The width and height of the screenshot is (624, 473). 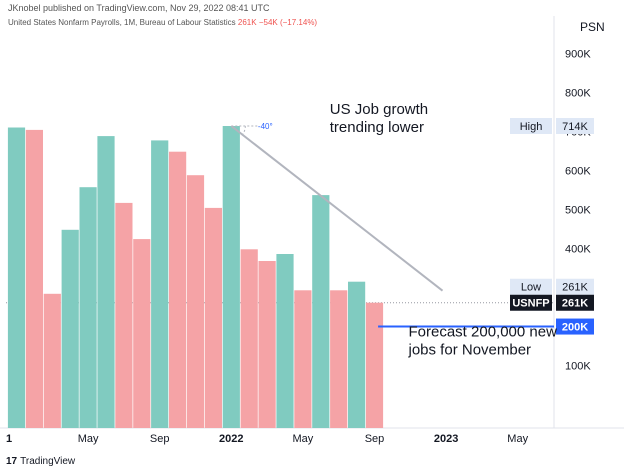 I want to click on bar-jan-2022, so click(x=231, y=277).